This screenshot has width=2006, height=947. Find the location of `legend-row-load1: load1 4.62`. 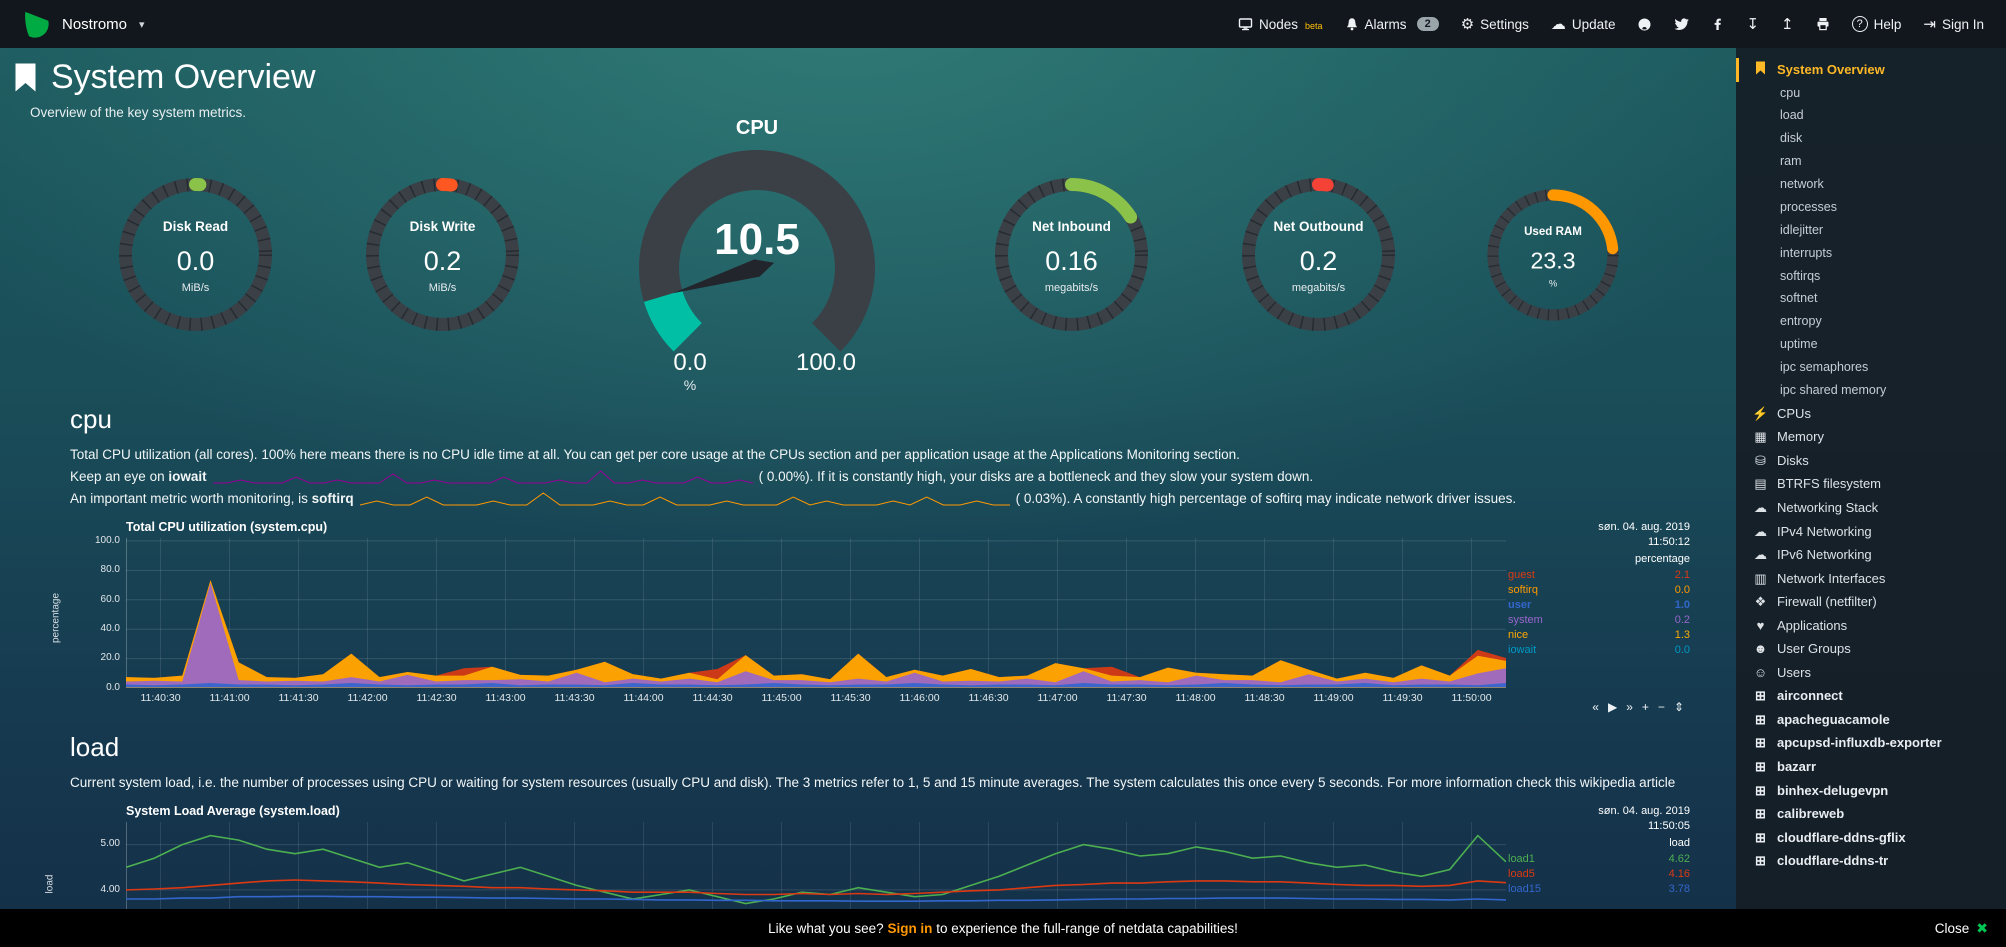

legend-row-load1: load1 4.62 is located at coordinates (1599, 859).